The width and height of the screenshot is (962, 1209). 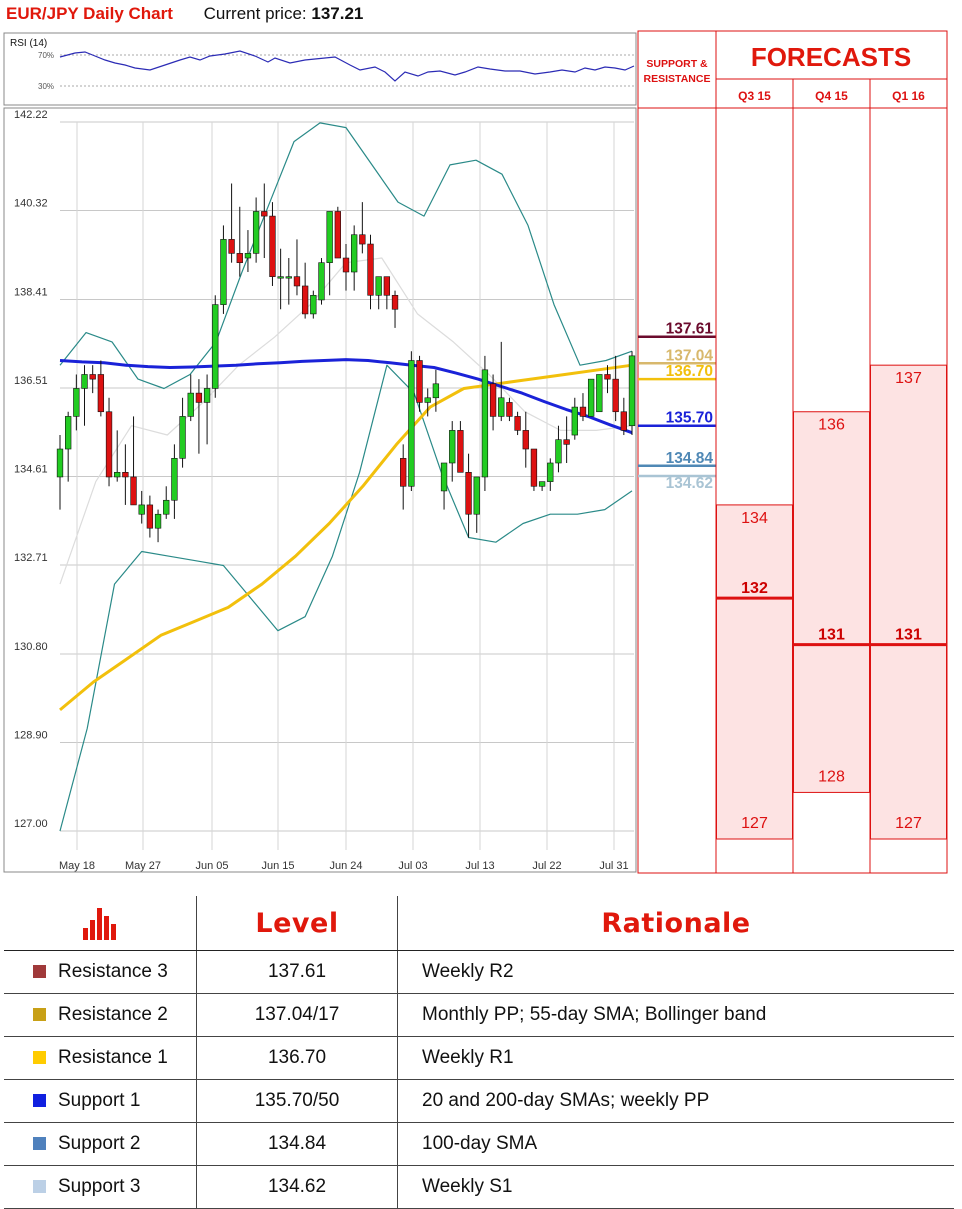 I want to click on sr-level-label: 137.61, so click(x=690, y=329).